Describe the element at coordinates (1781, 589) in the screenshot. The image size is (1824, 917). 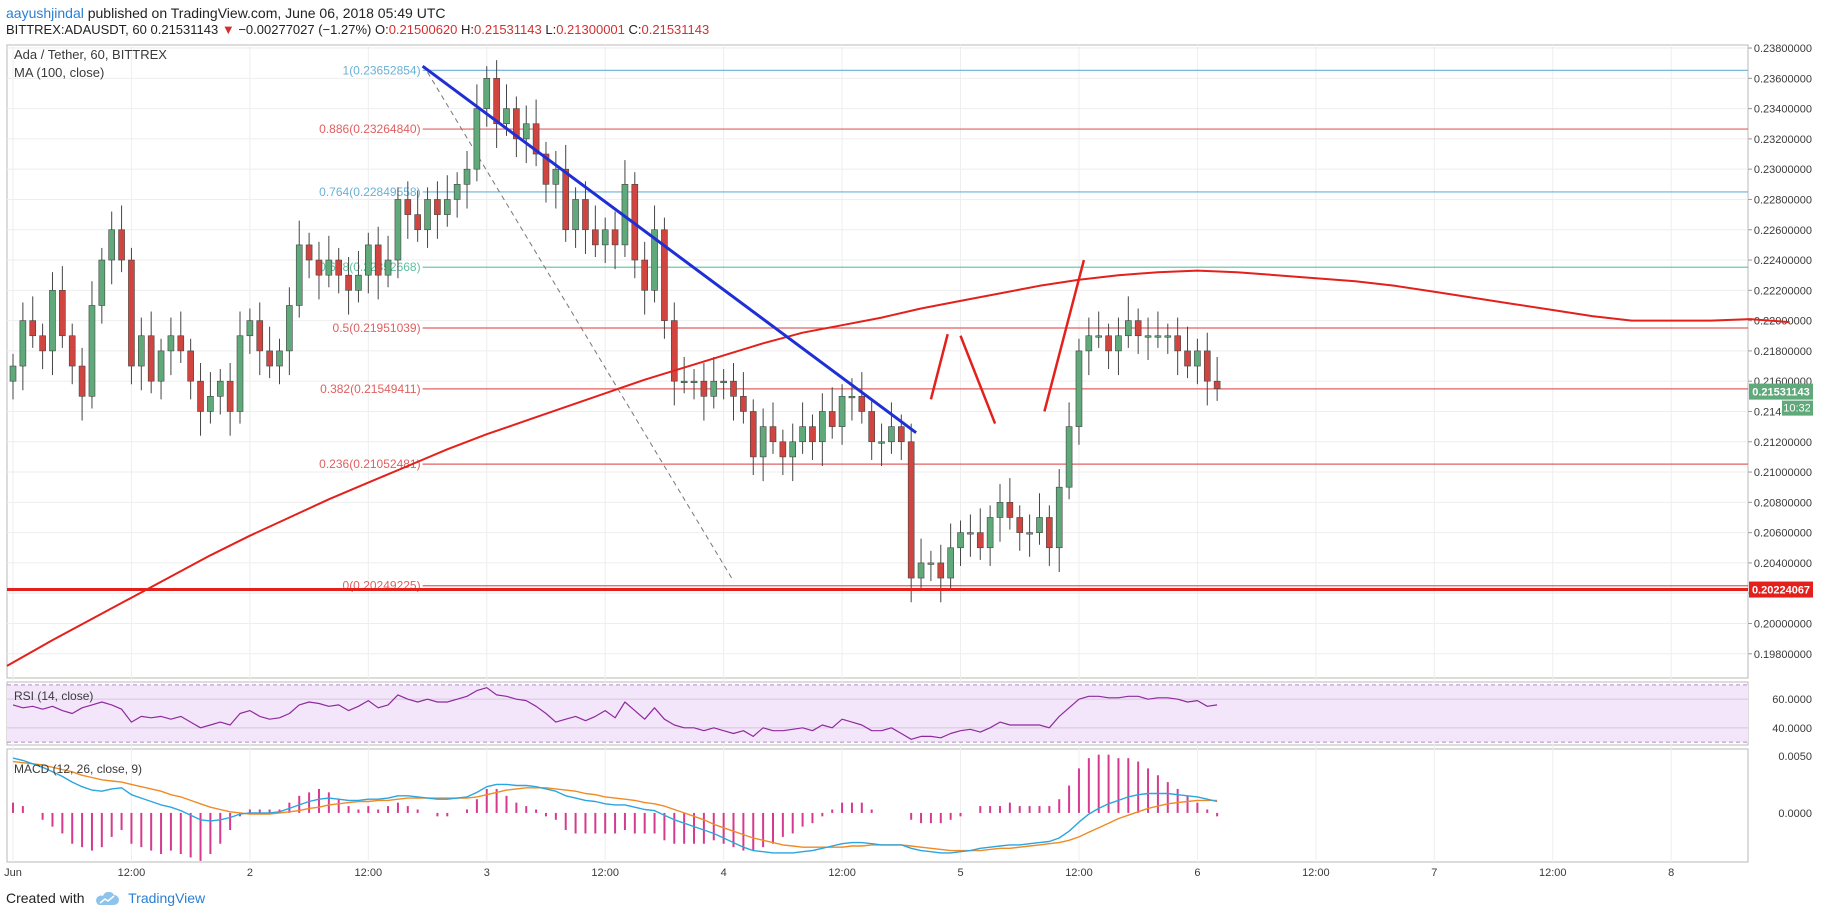
I see `support-price-badge` at that location.